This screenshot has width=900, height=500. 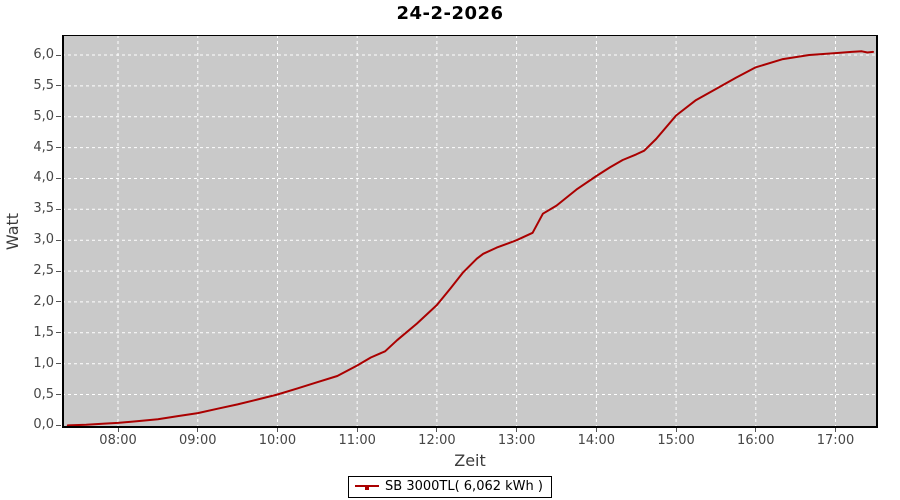 What do you see at coordinates (43, 425) in the screenshot?
I see `y-tick-label: 0,0` at bounding box center [43, 425].